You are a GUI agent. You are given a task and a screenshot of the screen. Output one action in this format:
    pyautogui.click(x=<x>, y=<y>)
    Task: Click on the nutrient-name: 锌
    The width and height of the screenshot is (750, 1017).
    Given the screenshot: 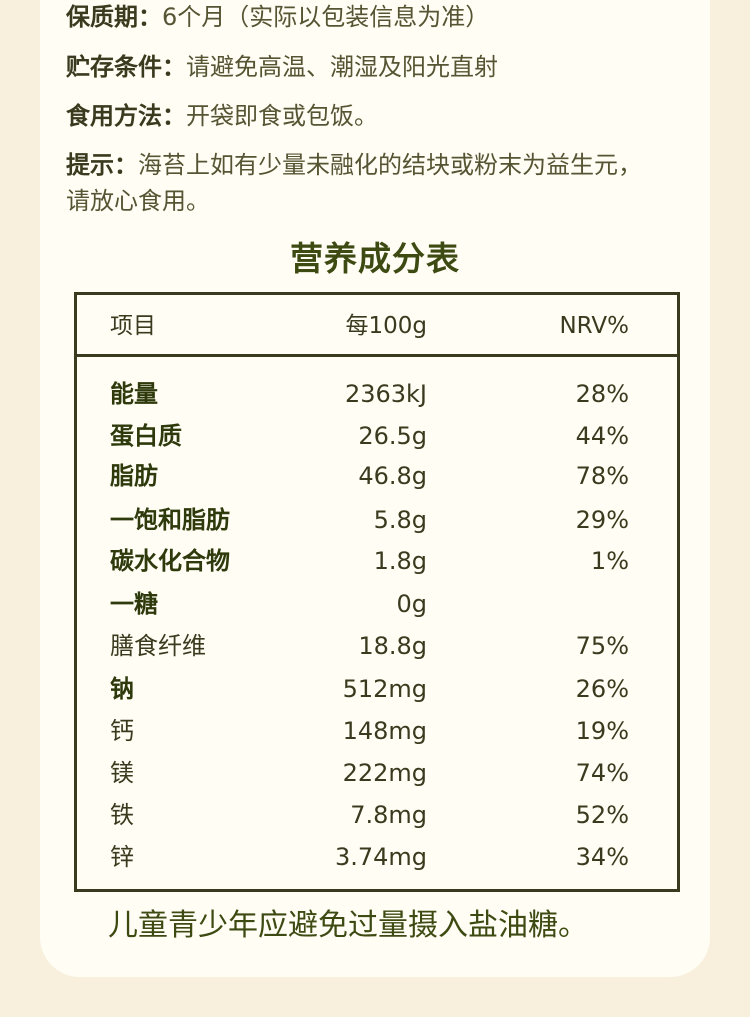 What is the action you would take?
    pyautogui.click(x=122, y=857)
    